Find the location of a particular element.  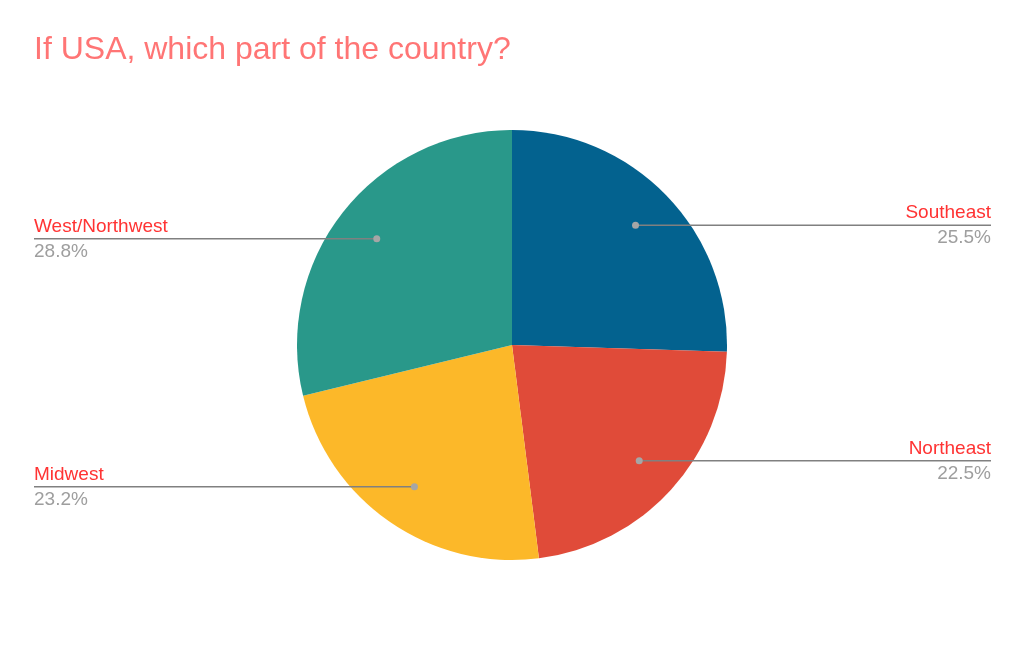

data-label: 28.8% is located at coordinates (61, 250).